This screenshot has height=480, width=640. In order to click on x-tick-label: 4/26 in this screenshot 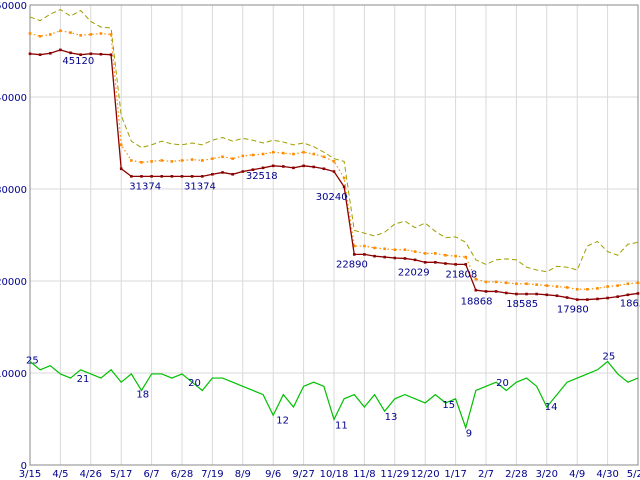, I will do `click(91, 474)`.